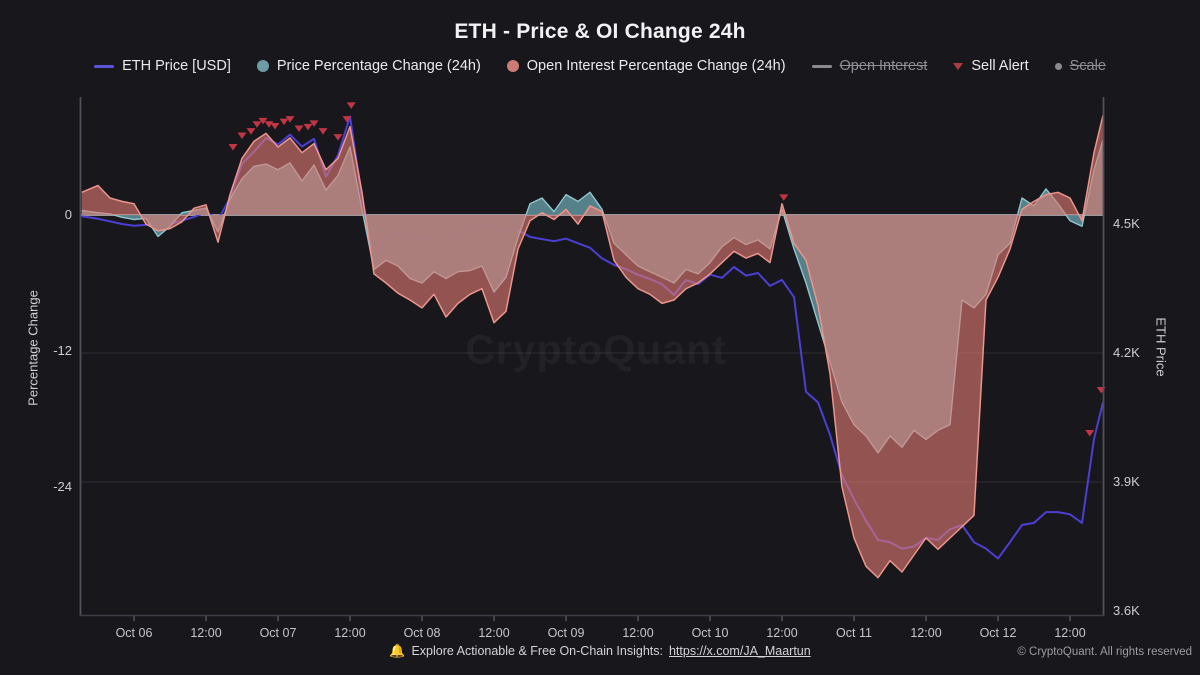 This screenshot has height=675, width=1200. What do you see at coordinates (1104, 652) in the screenshot?
I see `copyright-text: © CryptoQuant. All rights reserved` at bounding box center [1104, 652].